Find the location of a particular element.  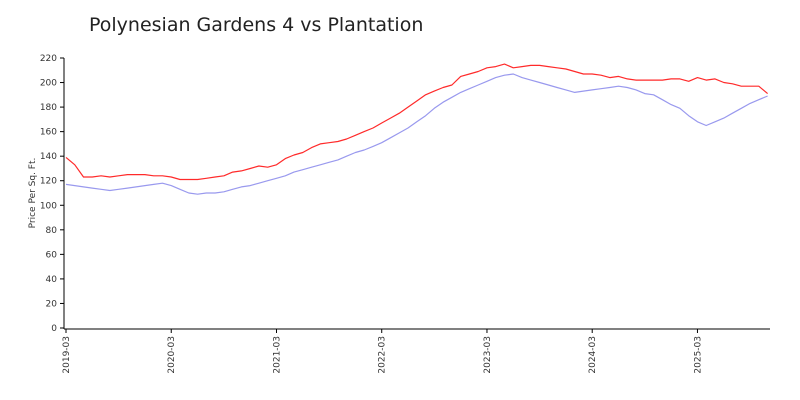

y-tick-label: 200 is located at coordinates (48, 84).